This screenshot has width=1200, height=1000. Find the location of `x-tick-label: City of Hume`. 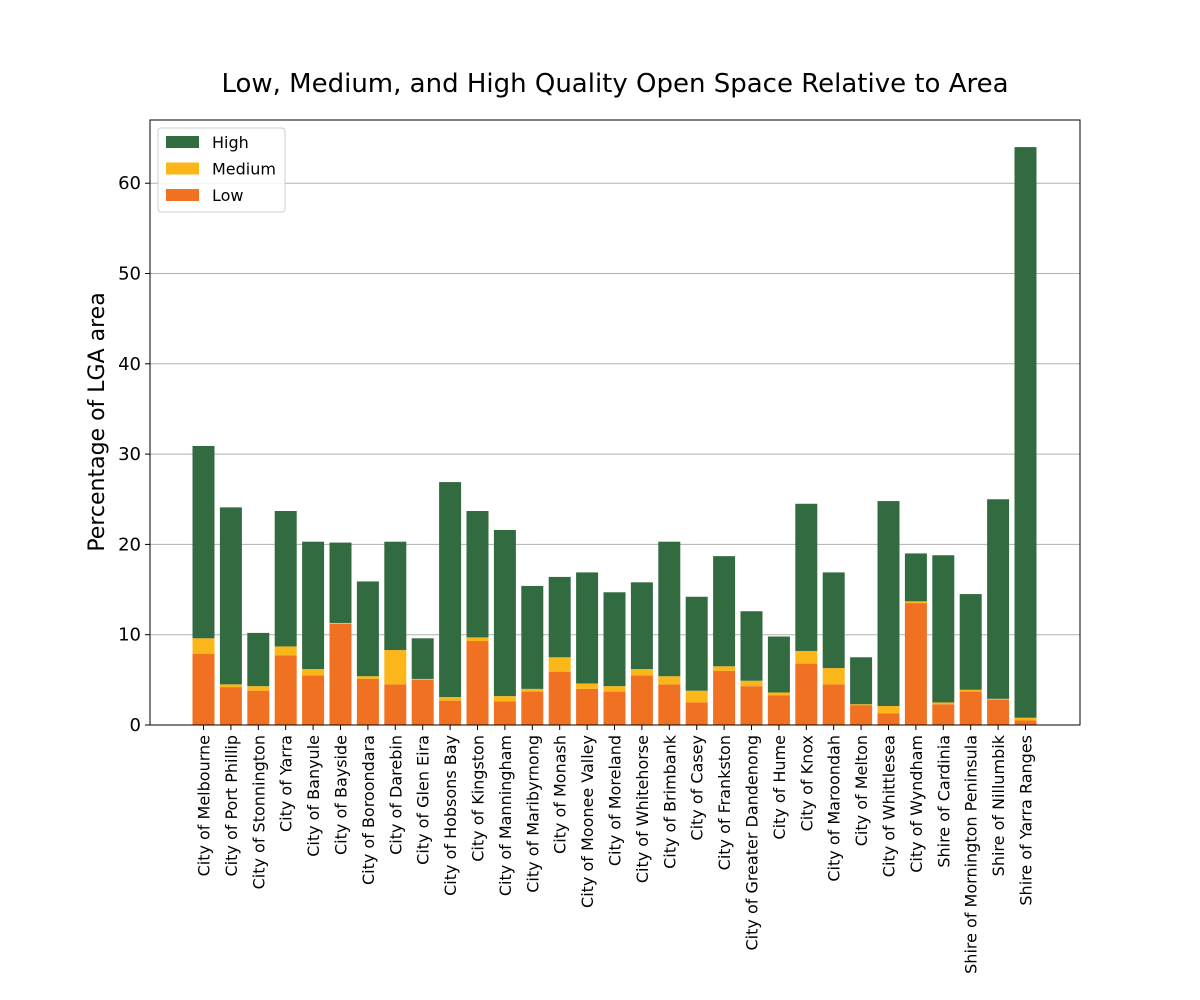

x-tick-label: City of Hume is located at coordinates (779, 787).